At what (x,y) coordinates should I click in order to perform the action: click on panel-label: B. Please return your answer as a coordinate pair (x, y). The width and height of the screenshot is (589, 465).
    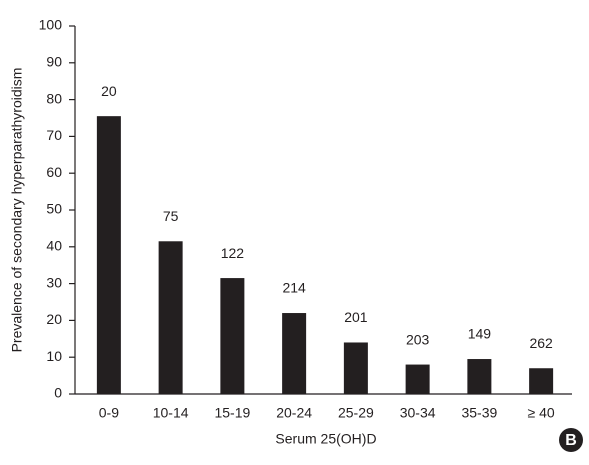
    Looking at the image, I should click on (571, 440).